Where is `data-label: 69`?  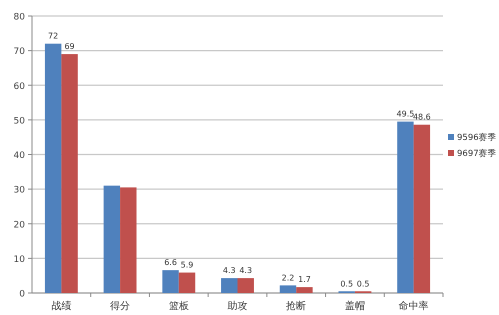
data-label: 69 is located at coordinates (69, 47).